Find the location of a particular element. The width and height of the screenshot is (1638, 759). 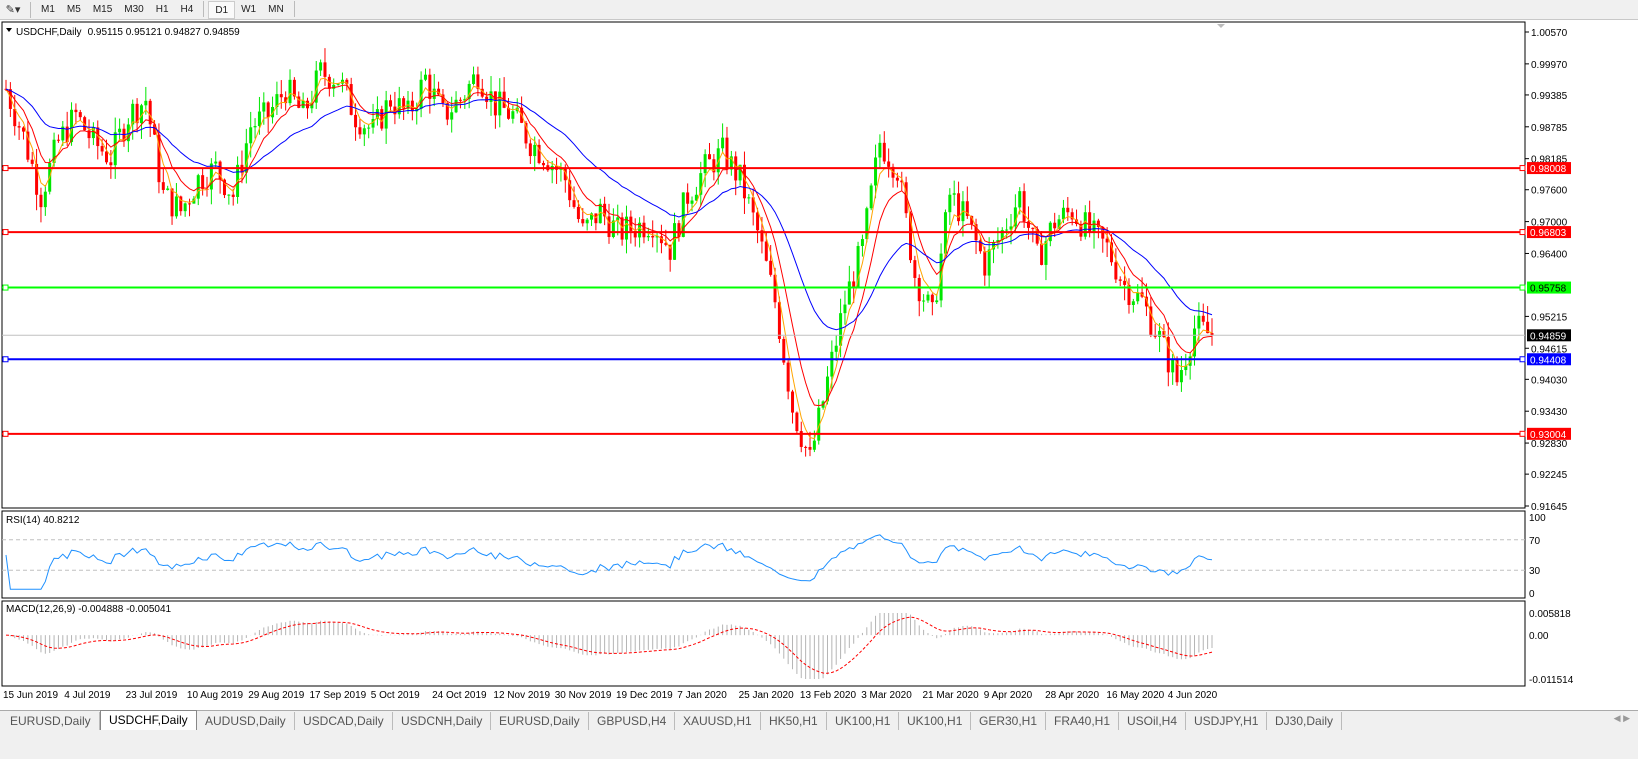

chart-tab: USDJPY,H1 is located at coordinates (1227, 721).